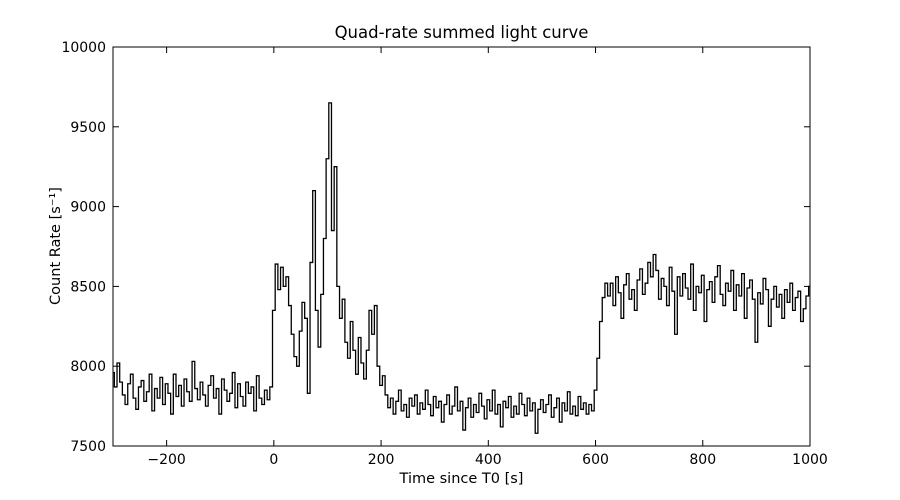  Describe the element at coordinates (83, 48) in the screenshot. I see `y-tick-label: 10000` at that location.